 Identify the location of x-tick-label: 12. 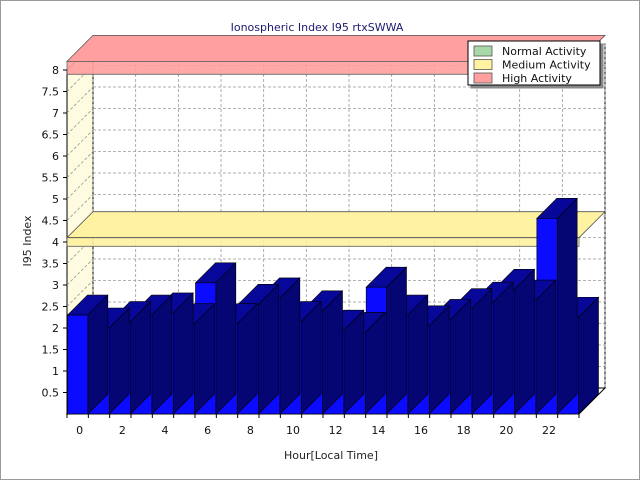
(336, 430).